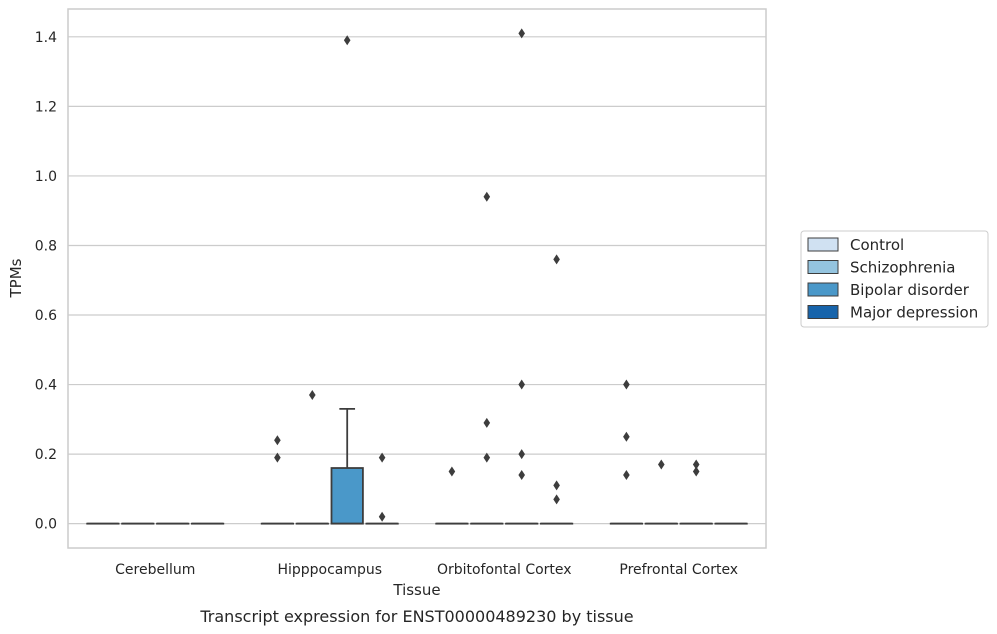 The height and width of the screenshot is (634, 997). What do you see at coordinates (16, 278) in the screenshot?
I see `y-axis-title: TPMs` at bounding box center [16, 278].